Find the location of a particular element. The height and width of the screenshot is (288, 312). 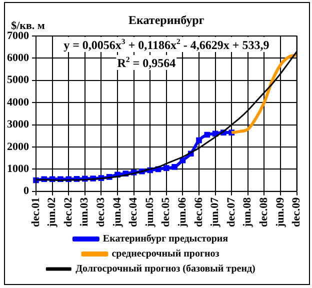

x-tick-label: dec.08 is located at coordinates (264, 211).